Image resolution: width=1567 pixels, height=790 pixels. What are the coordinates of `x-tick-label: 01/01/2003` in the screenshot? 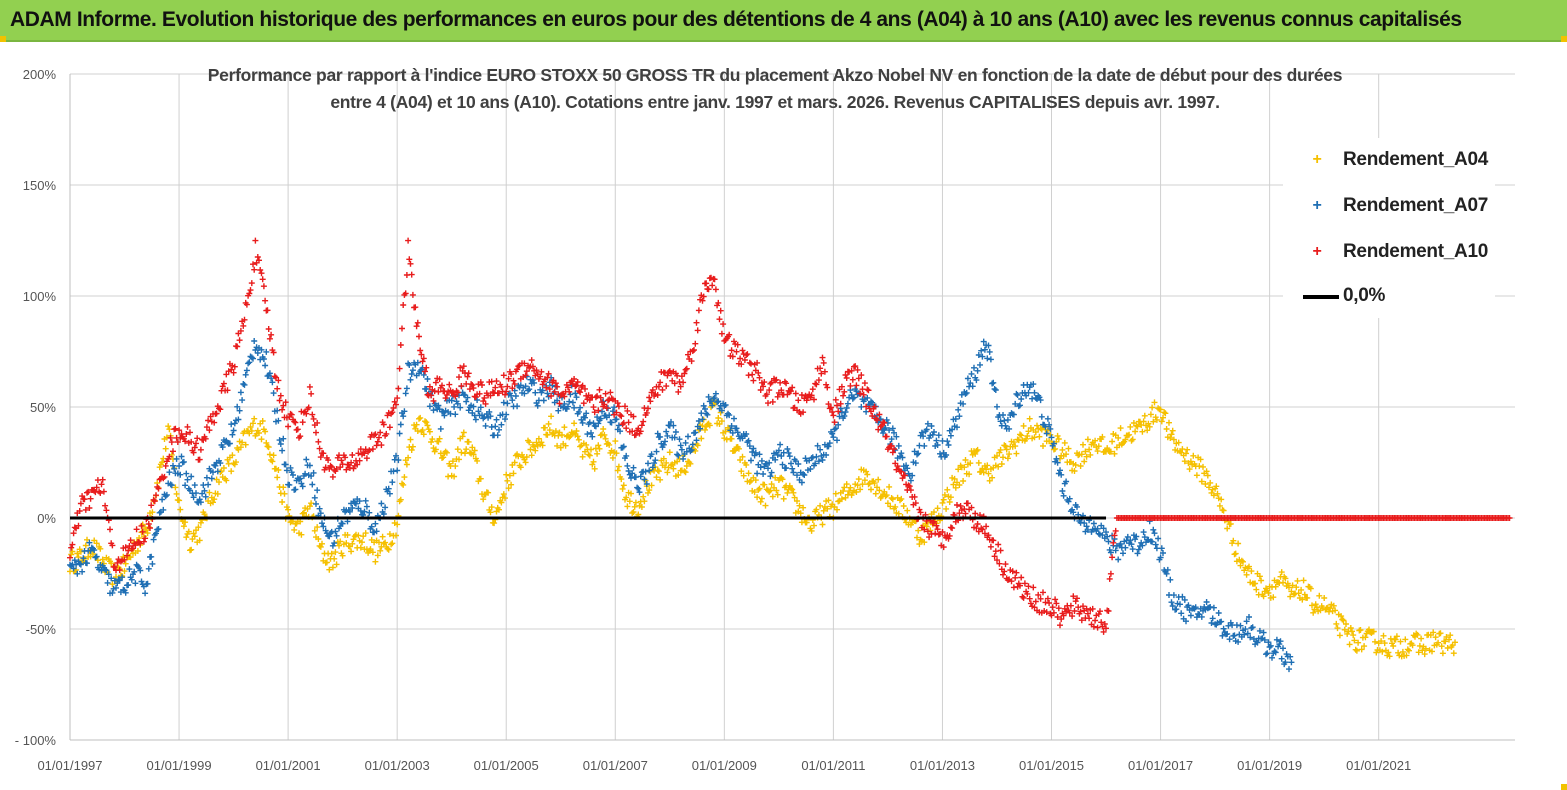 It's located at (397, 765).